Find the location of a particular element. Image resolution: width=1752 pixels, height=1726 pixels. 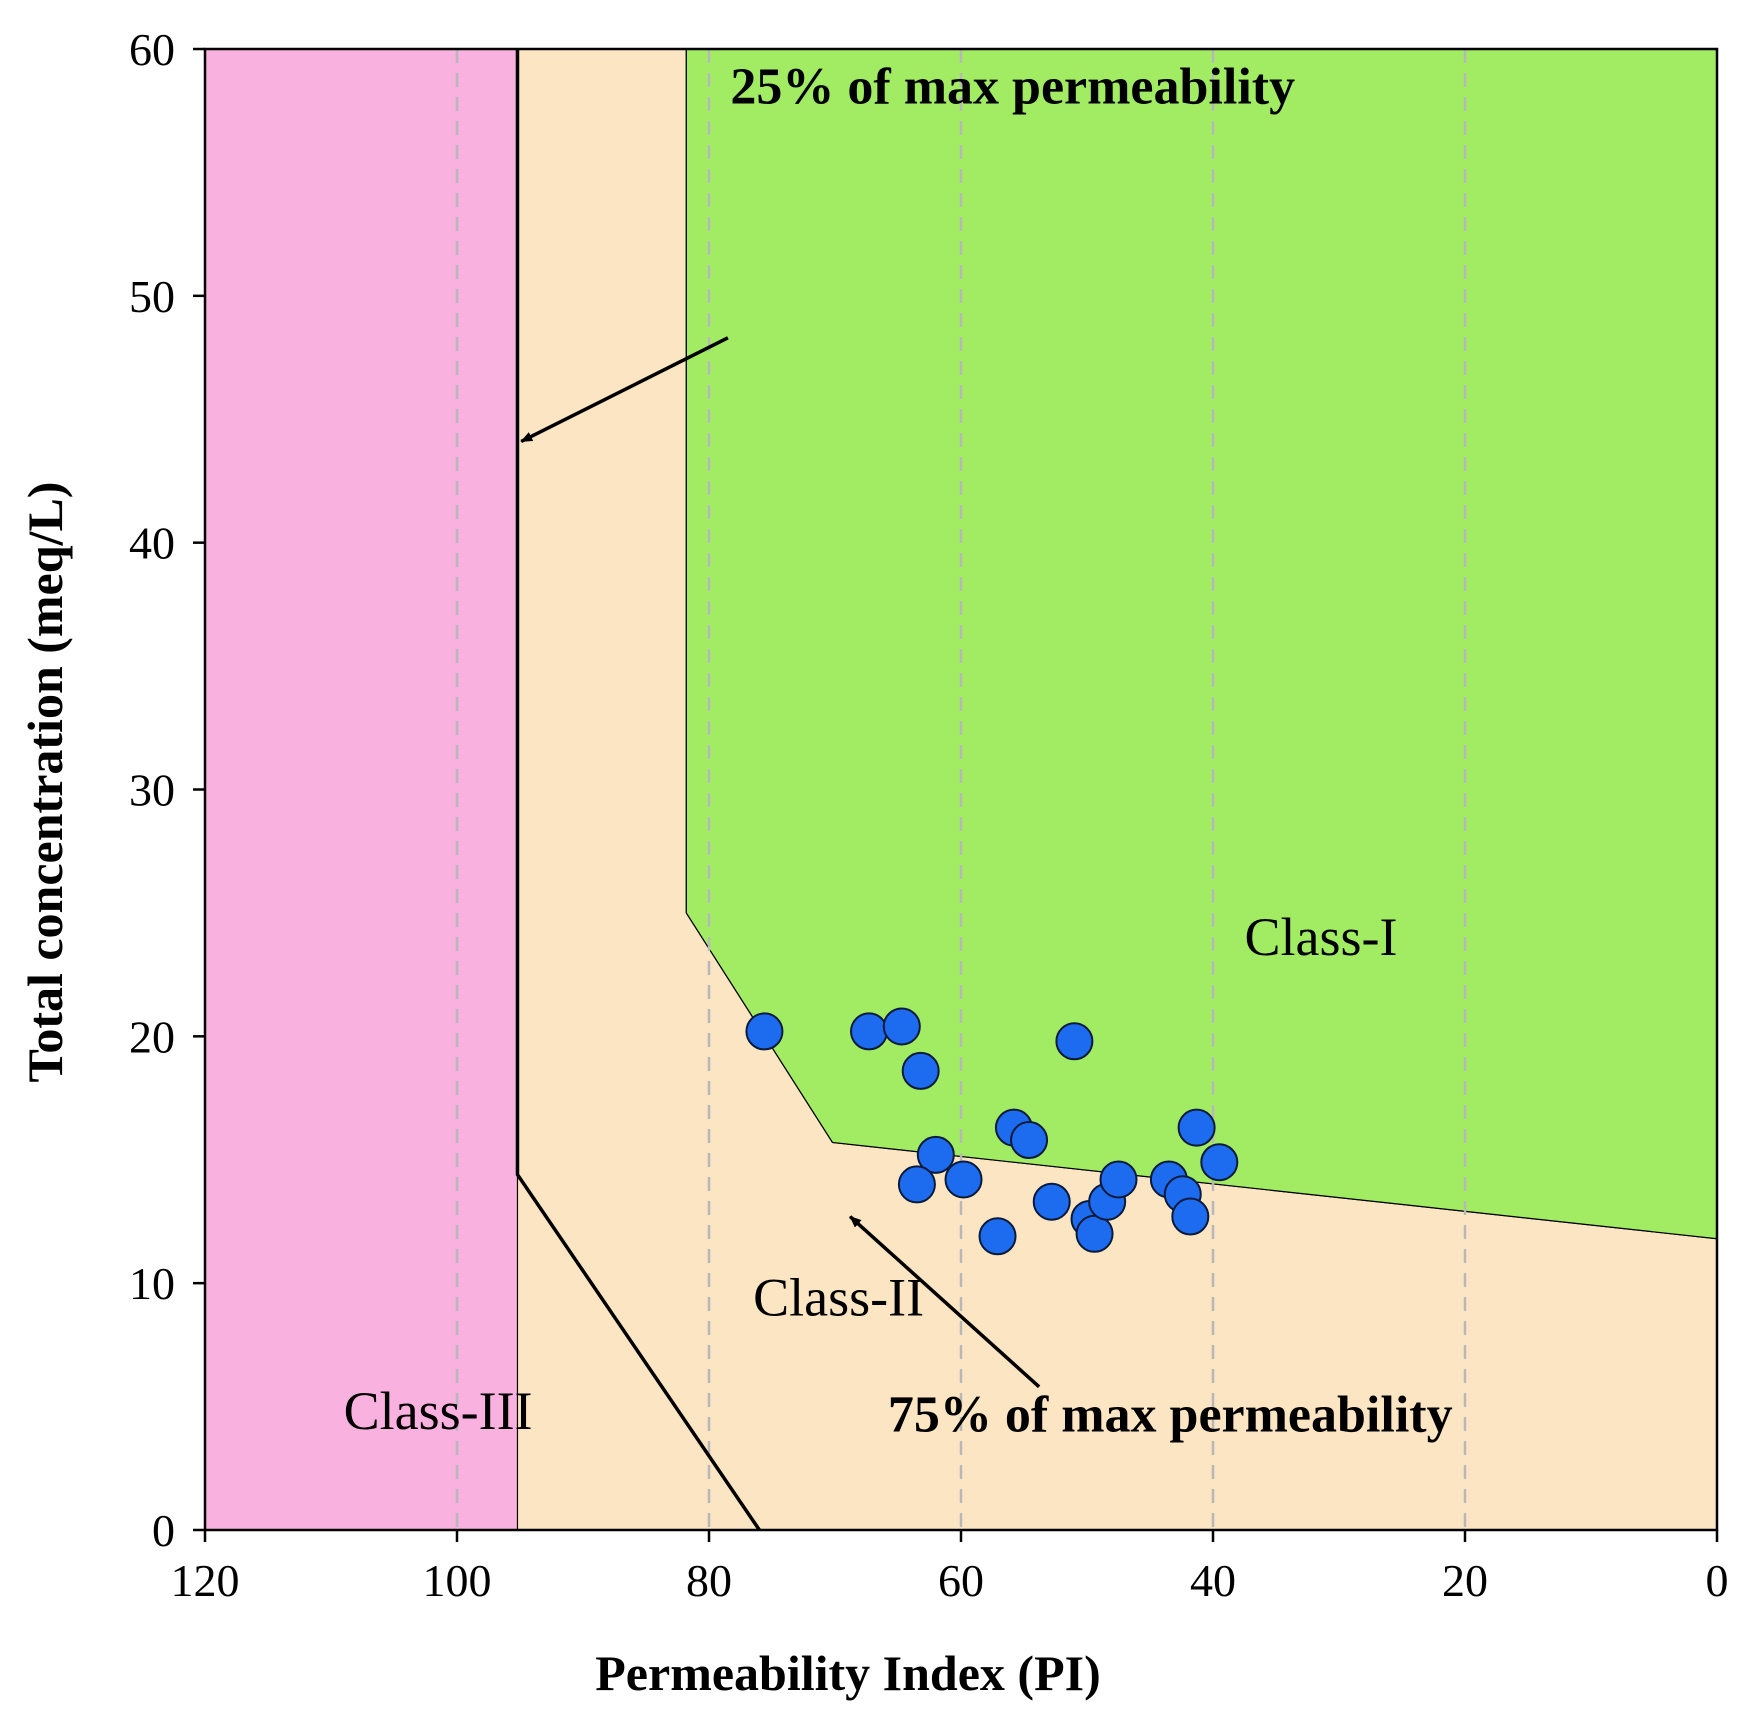

x-tick-label-80: 80 is located at coordinates (709, 1580).